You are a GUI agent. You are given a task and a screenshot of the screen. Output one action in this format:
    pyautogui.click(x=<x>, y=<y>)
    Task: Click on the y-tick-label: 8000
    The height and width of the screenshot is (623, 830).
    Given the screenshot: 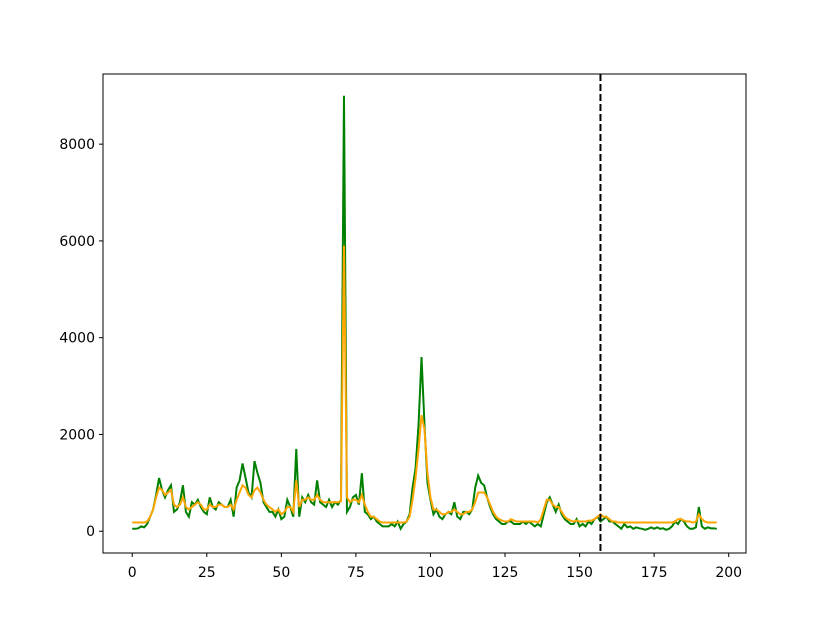 What is the action you would take?
    pyautogui.click(x=77, y=145)
    